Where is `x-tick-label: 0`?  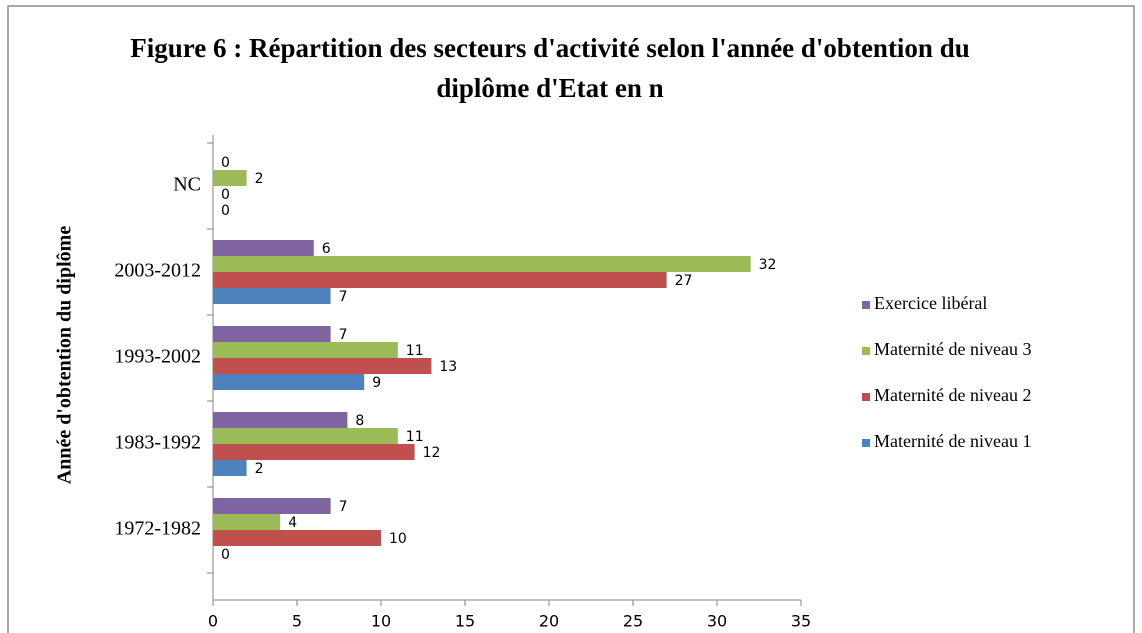 x-tick-label: 0 is located at coordinates (213, 621).